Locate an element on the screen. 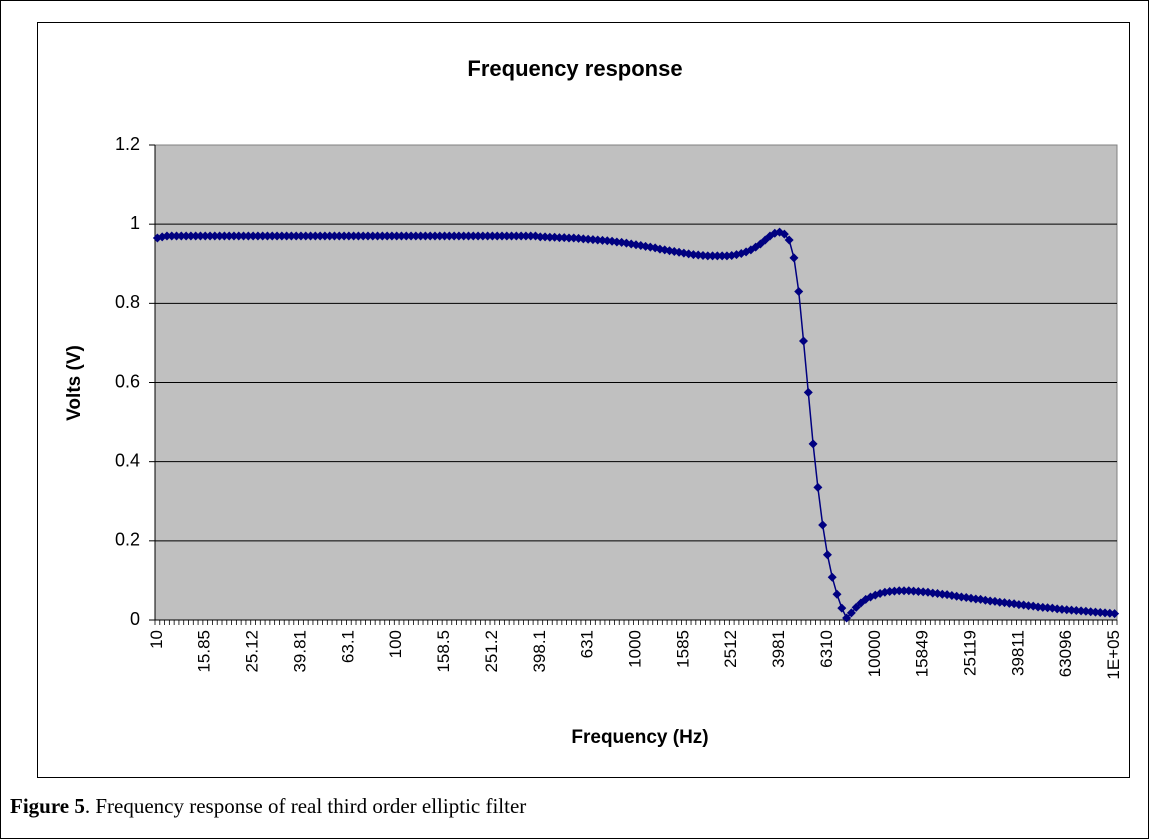  x-tick-label: 2512 is located at coordinates (730, 649).